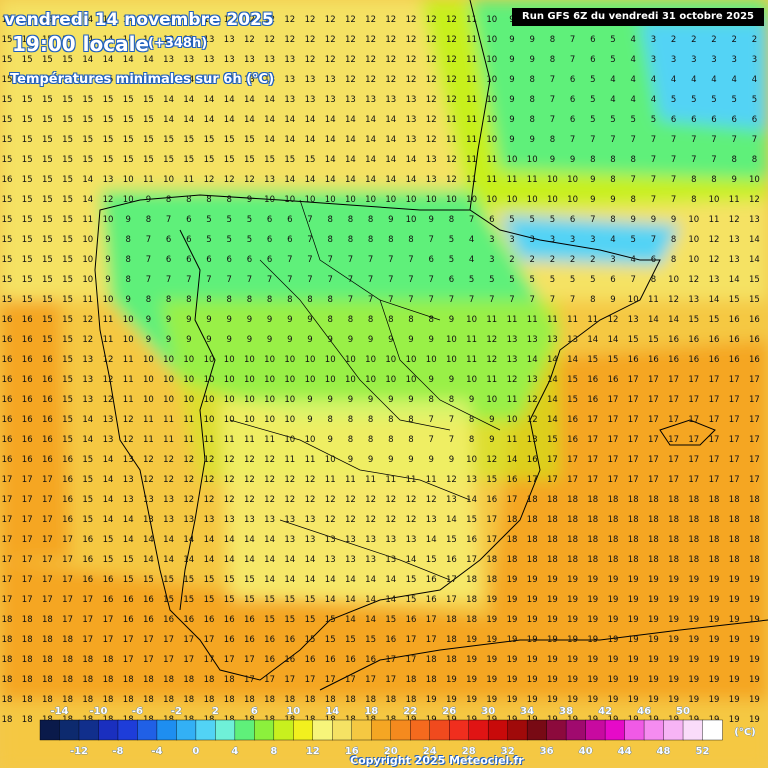  I want to click on legend-swatch, so click(245, 730).